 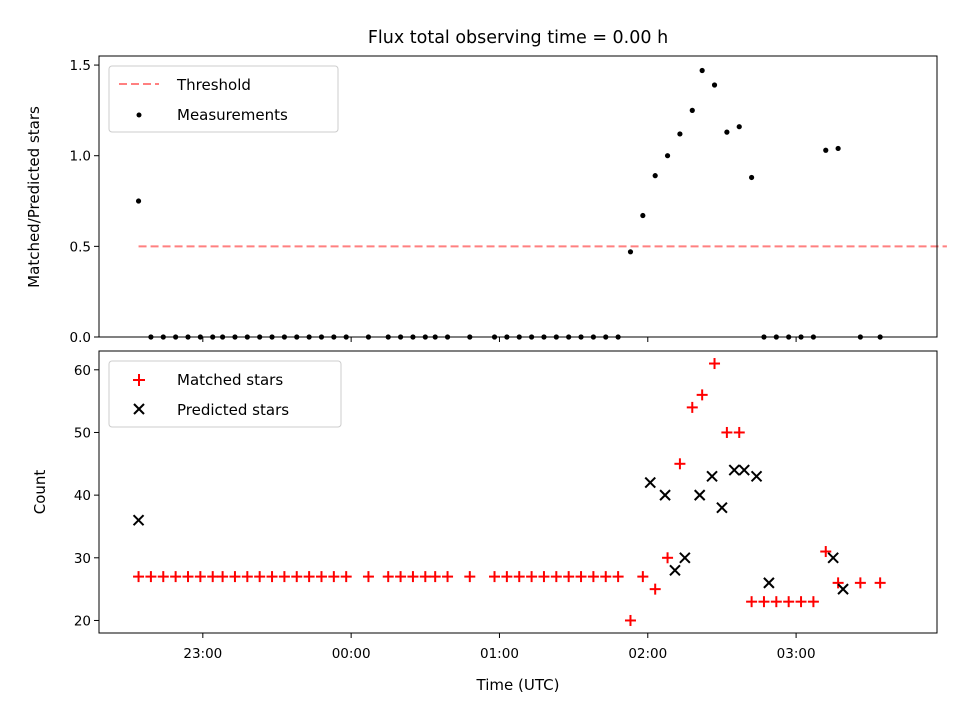 I want to click on x-tick-label: 02:00, so click(x=647, y=654).